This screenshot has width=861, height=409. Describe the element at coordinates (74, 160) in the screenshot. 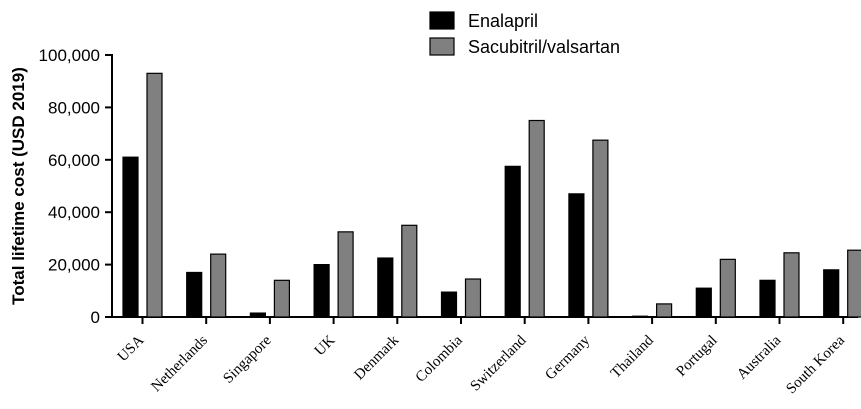

I see `y-tick-label: 60,000` at that location.